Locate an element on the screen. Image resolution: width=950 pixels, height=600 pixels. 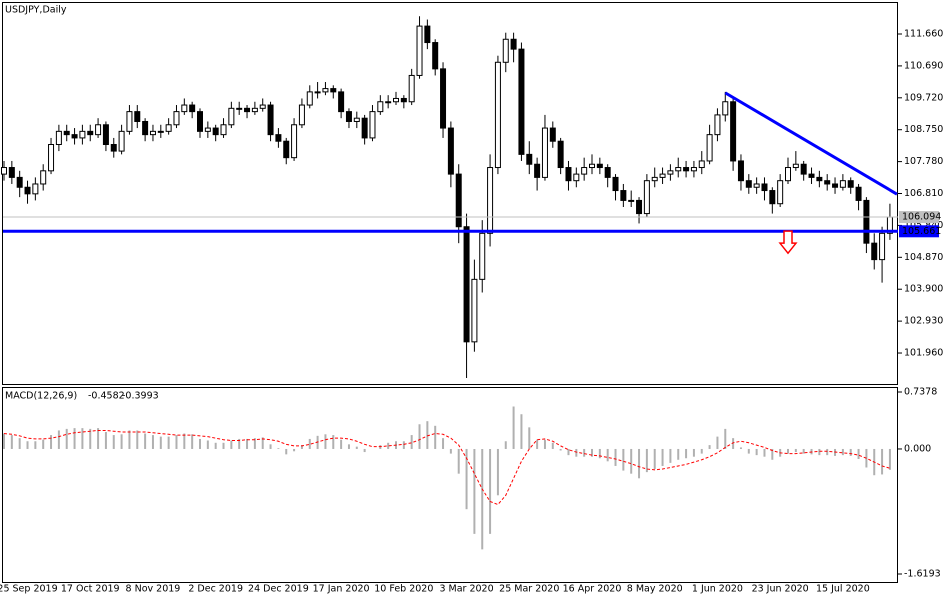
y-tick-label: 0.000 is located at coordinates (917, 448).